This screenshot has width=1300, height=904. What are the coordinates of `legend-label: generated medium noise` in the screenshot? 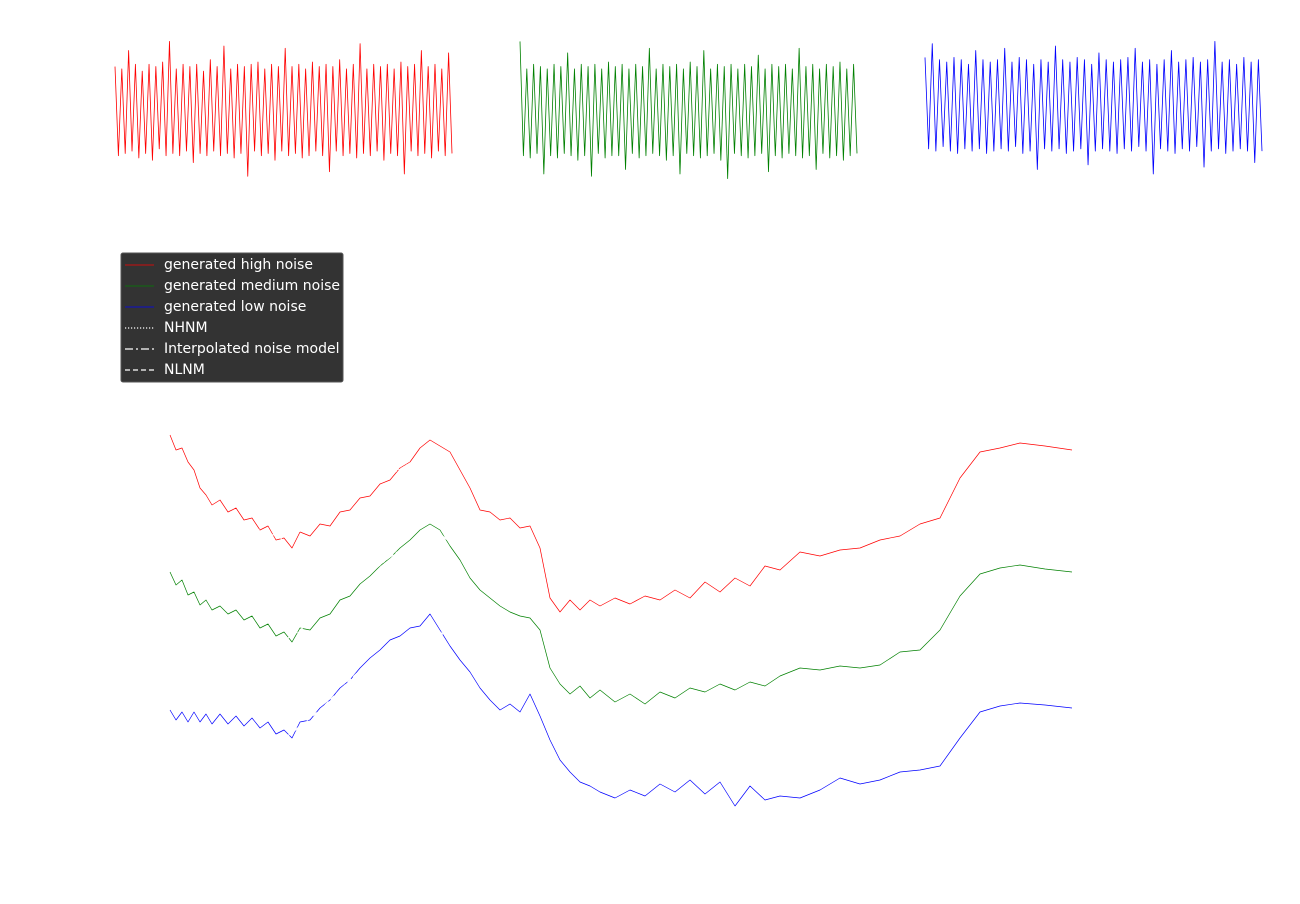 It's located at (252, 286).